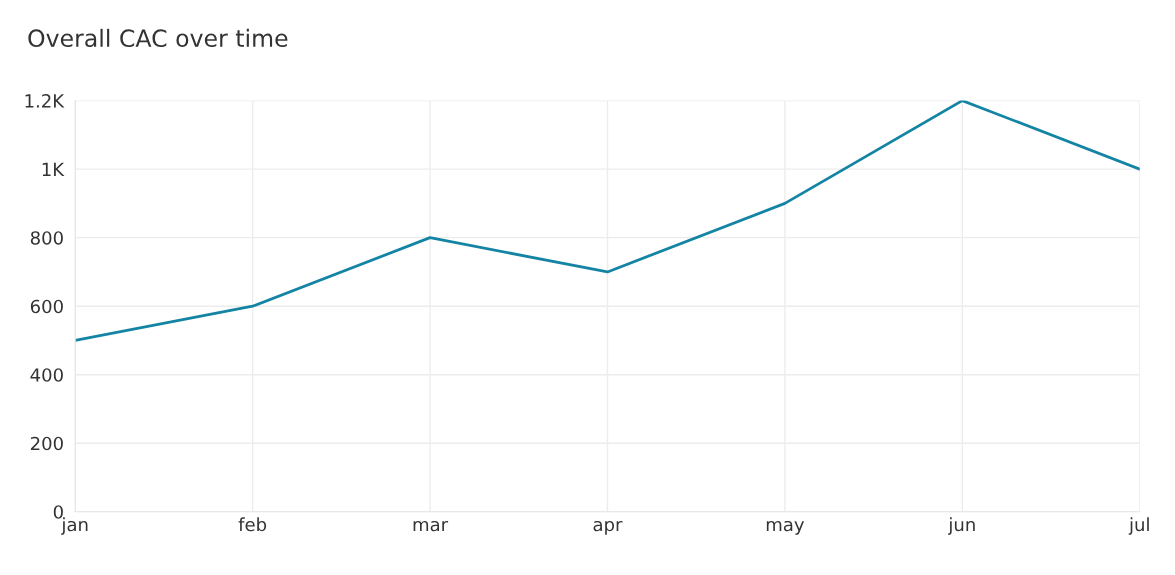  I want to click on x-tick-label: jul, so click(1138, 526).